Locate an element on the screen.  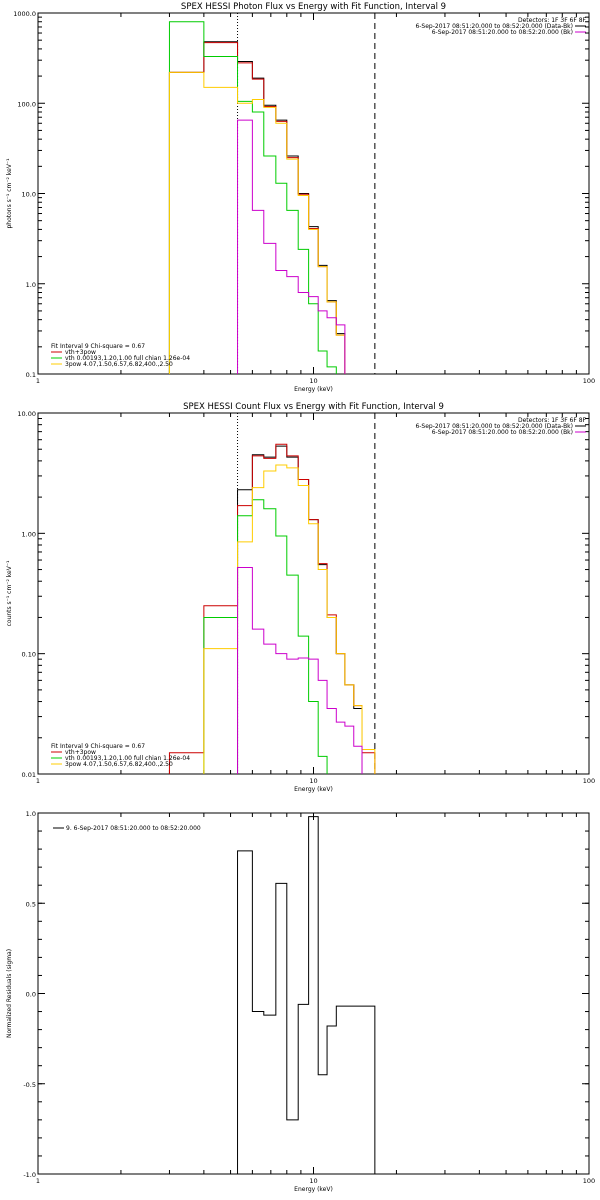
y-tick-label-2-0: -1.0 is located at coordinates (29, 1175).